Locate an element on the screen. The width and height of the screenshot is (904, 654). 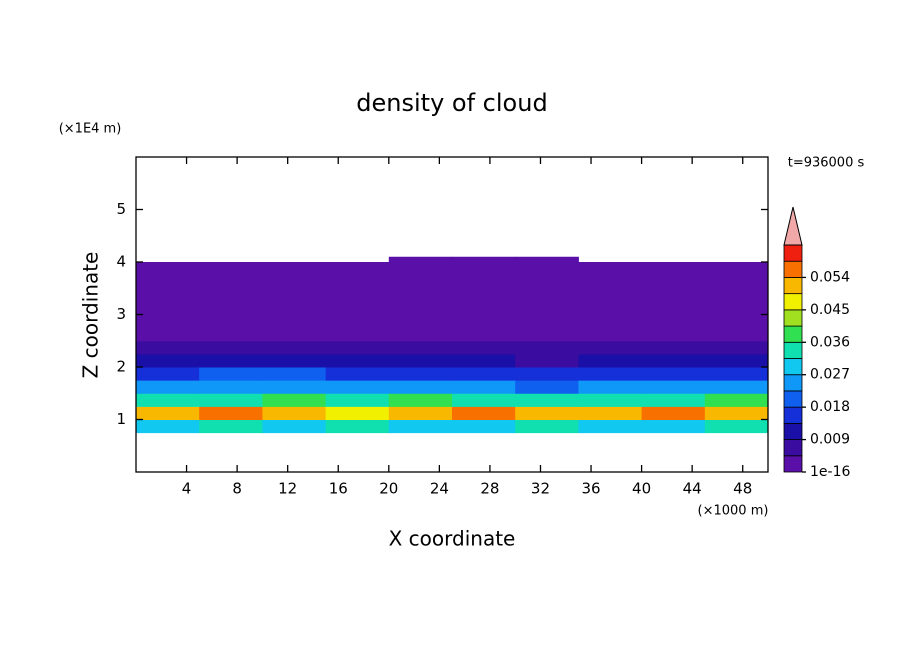
colorbar-tick-label: 0.036 is located at coordinates (830, 342).